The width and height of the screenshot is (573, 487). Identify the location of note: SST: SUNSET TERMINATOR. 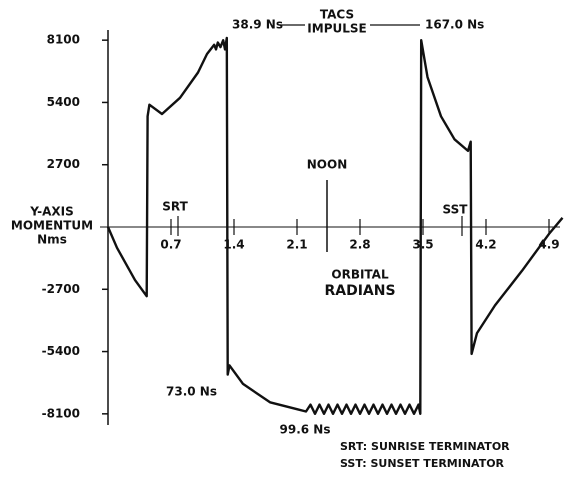
(422, 463).